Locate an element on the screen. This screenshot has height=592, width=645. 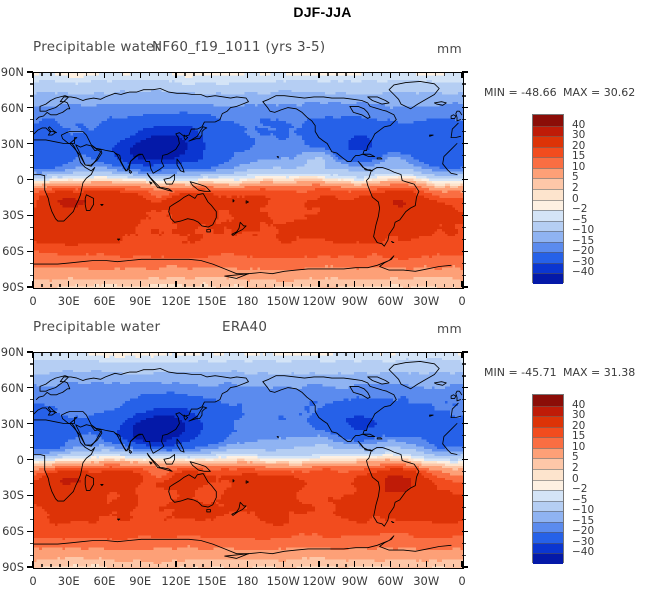
colorbar-tick-label: 10 is located at coordinates (579, 446).